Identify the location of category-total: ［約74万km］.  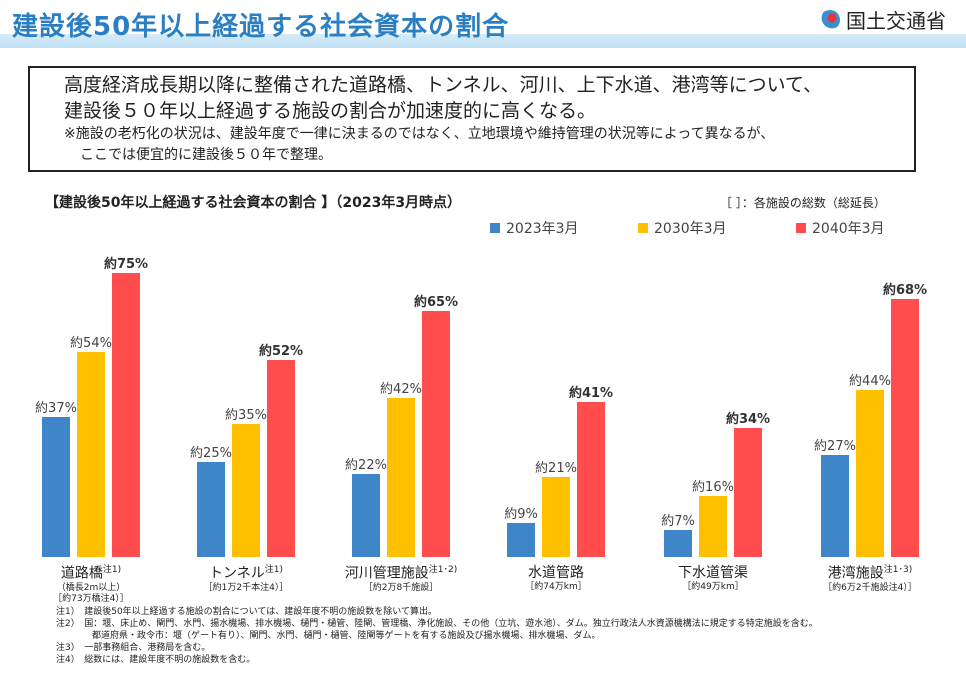
(556, 587).